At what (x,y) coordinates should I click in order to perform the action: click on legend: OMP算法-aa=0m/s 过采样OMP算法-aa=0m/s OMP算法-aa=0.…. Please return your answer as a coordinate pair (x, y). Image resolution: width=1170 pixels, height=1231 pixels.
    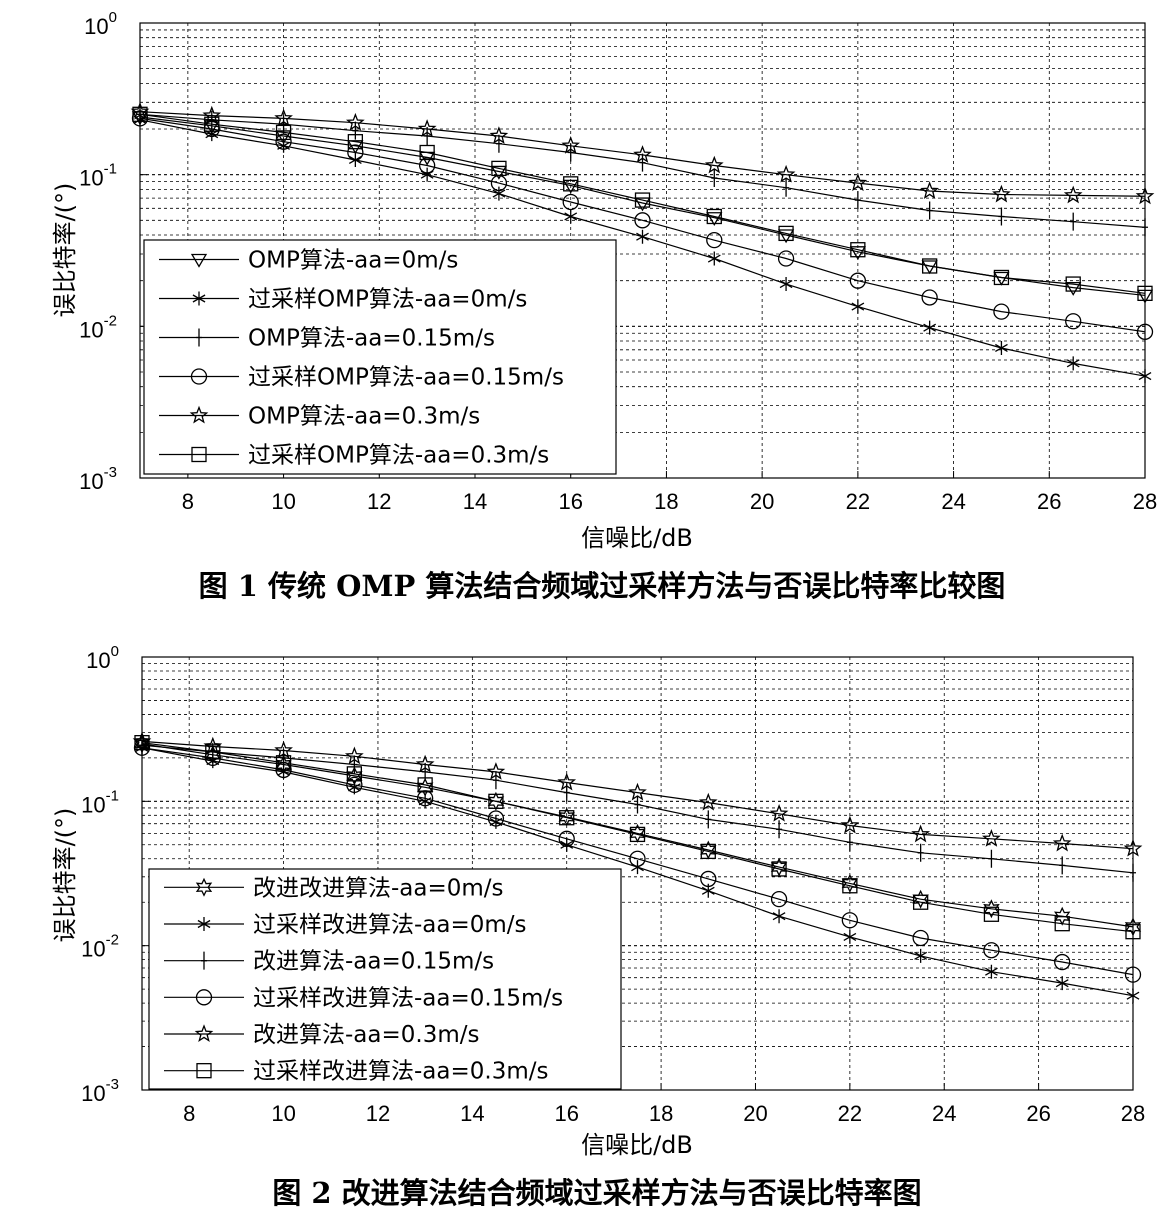
    Looking at the image, I should click on (380, 357).